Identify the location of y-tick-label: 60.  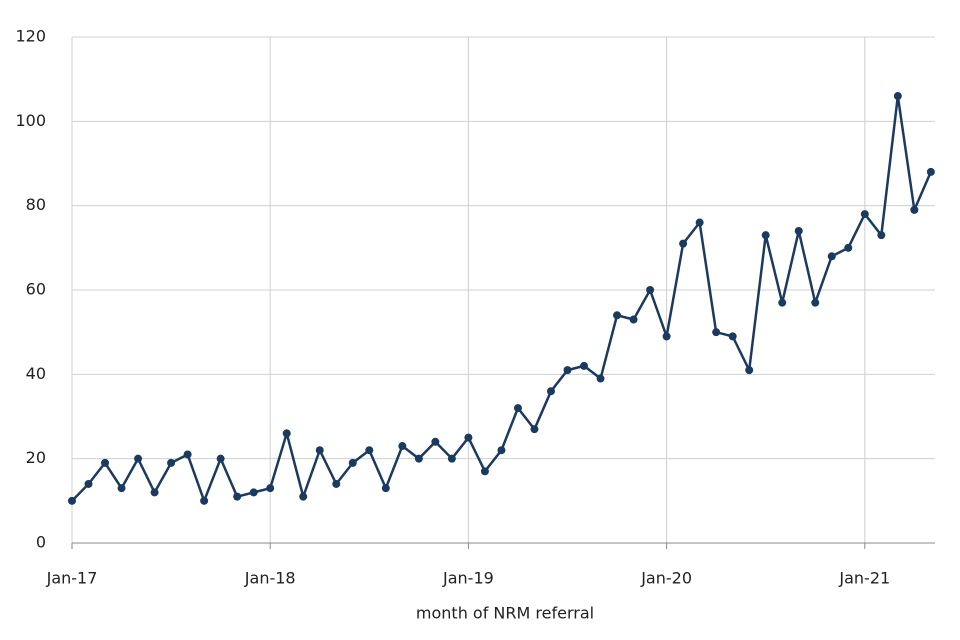
(36, 289).